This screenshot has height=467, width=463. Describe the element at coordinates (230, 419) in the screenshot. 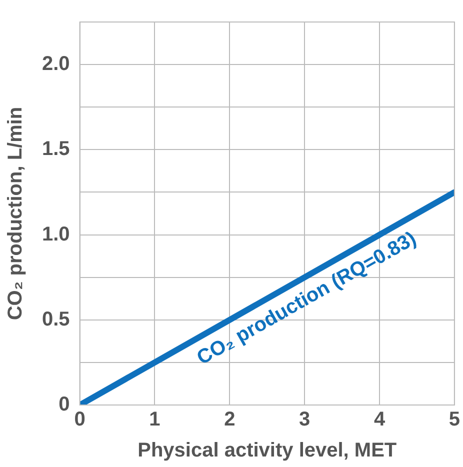

I see `x-tick-label: 2` at that location.